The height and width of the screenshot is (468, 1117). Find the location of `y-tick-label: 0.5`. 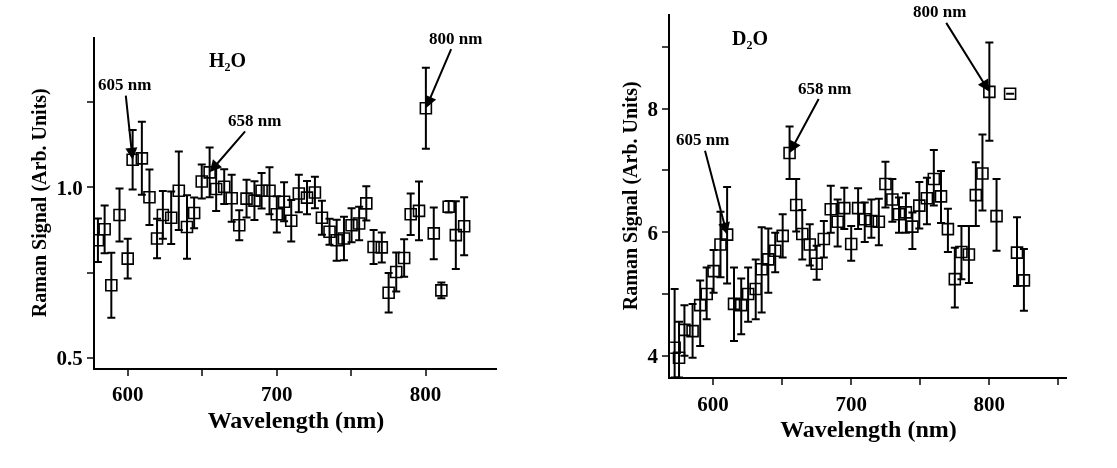

y-tick-label: 0.5 is located at coordinates (69, 358).